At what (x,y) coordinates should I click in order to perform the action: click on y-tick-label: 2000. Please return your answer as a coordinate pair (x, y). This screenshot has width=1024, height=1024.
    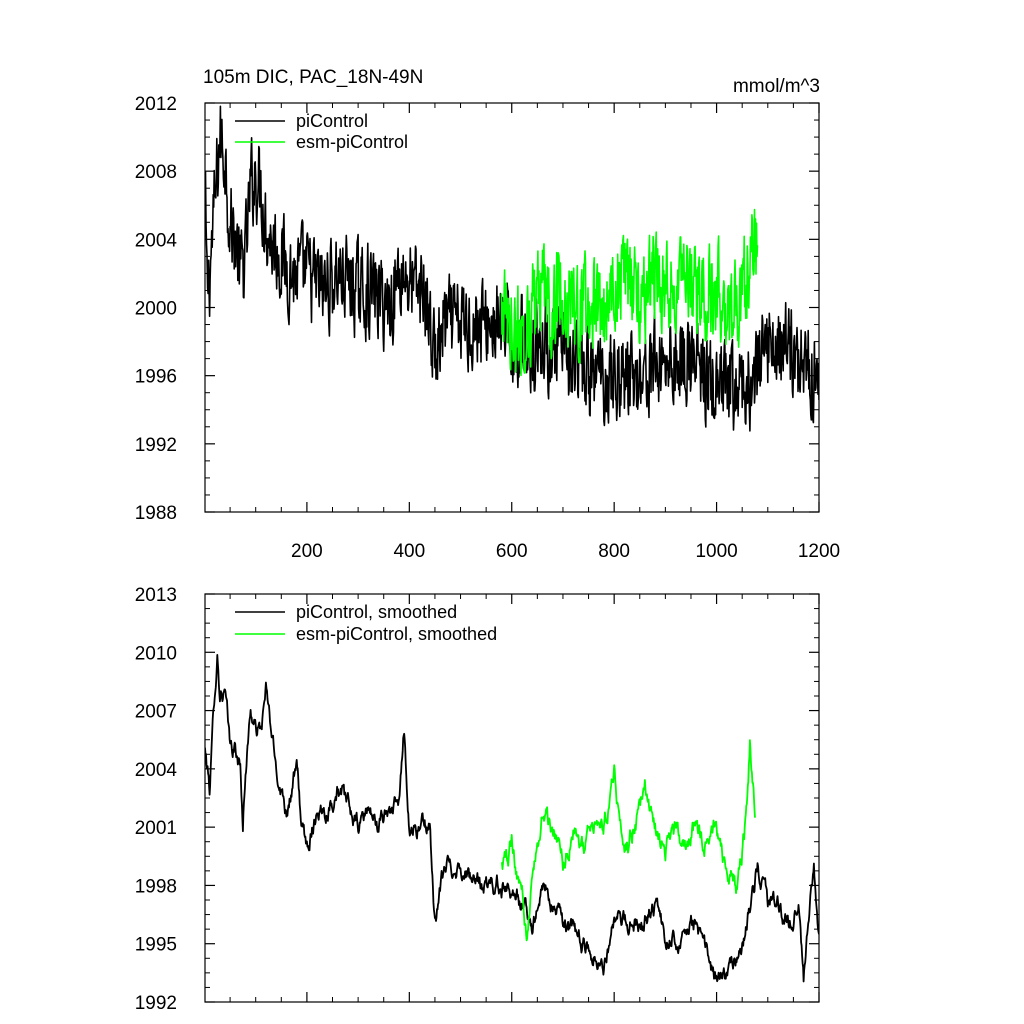
    Looking at the image, I should click on (156, 309).